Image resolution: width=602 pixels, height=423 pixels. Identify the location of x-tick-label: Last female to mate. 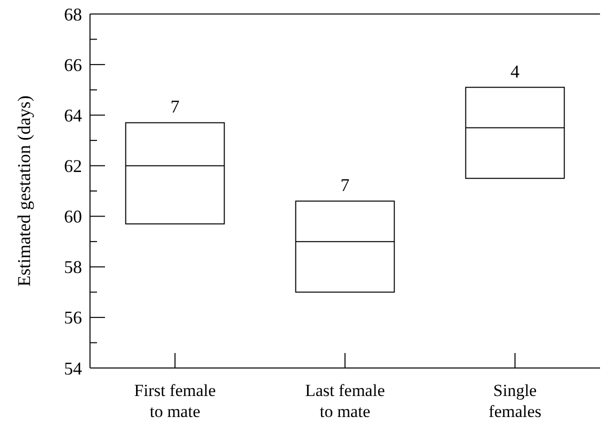
(345, 401).